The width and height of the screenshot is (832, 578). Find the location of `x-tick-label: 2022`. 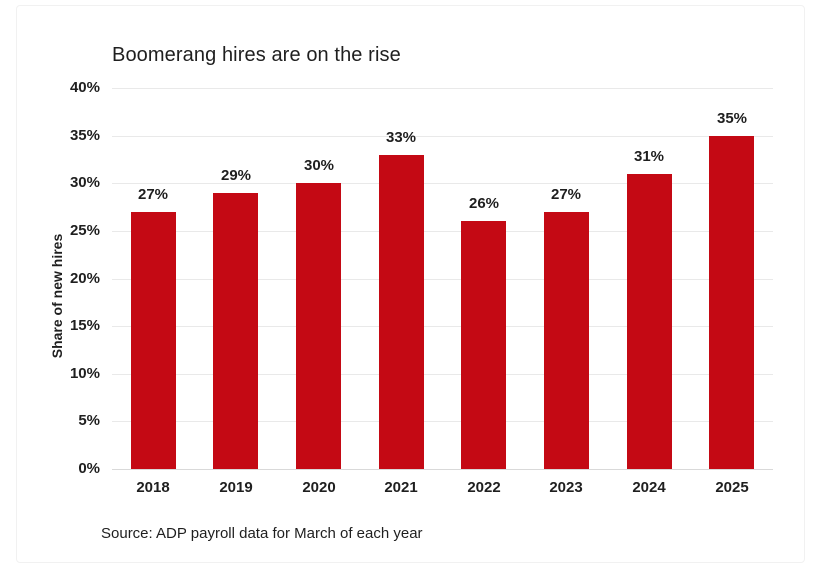

x-tick-label: 2022 is located at coordinates (484, 487).